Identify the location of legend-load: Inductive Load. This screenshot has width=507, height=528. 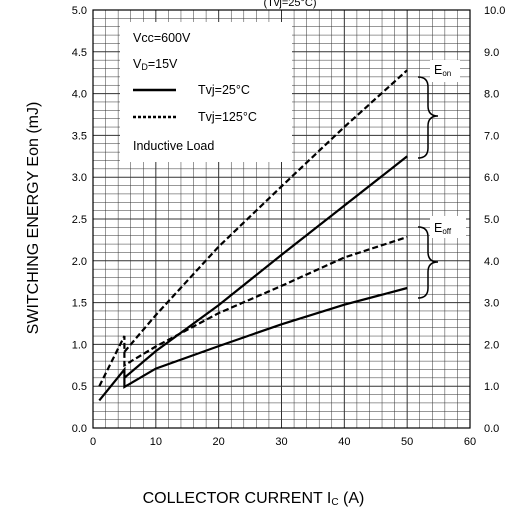
(173, 146).